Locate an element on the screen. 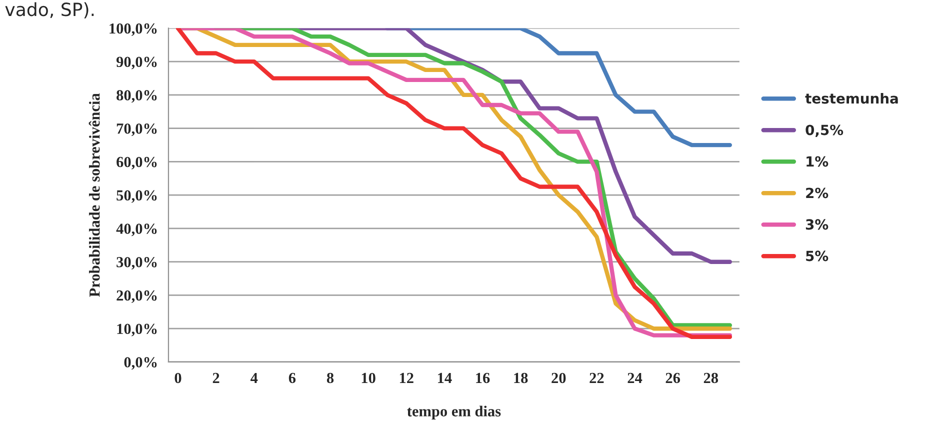 The image size is (936, 448). x-tick-label: 26 is located at coordinates (673, 378).